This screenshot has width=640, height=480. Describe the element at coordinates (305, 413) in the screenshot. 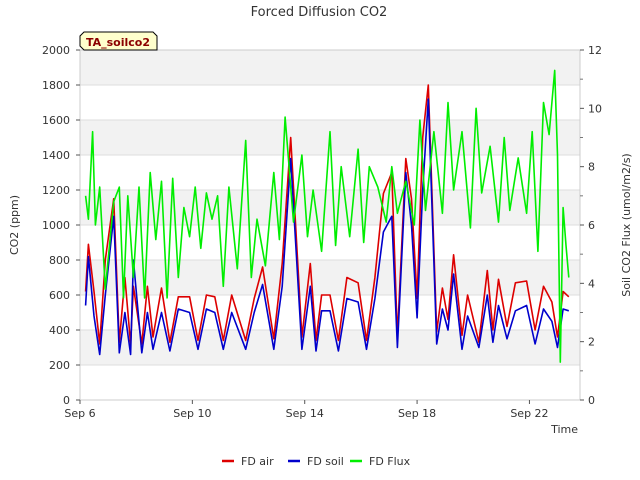

I see `x-tick-label: Sep 14` at that location.